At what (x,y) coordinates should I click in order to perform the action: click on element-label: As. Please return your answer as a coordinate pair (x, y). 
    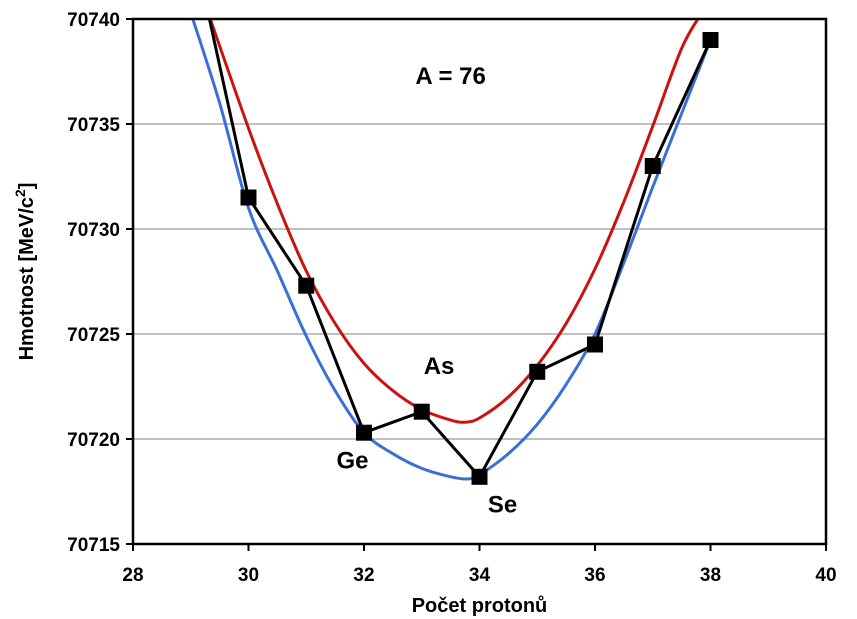
    Looking at the image, I should click on (439, 366).